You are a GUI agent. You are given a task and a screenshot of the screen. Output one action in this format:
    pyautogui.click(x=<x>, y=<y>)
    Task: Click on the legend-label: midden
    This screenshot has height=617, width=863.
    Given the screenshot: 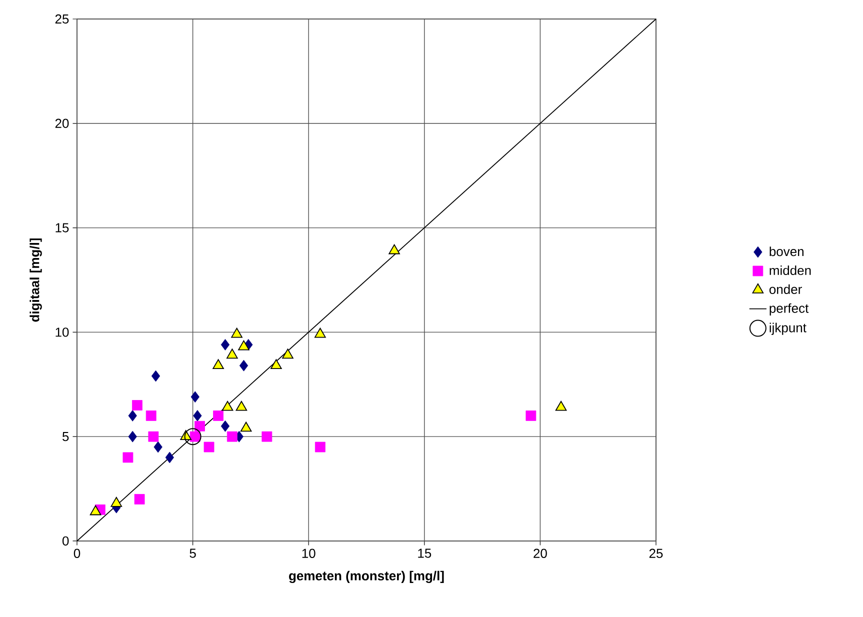 What is the action you would take?
    pyautogui.click(x=790, y=271)
    